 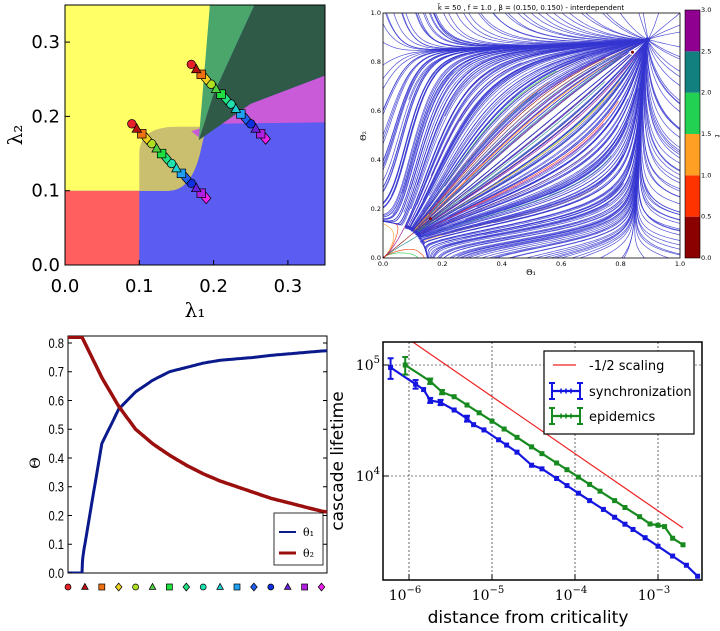 I want to click on y-tick-label: 1.0, so click(x=376, y=13).